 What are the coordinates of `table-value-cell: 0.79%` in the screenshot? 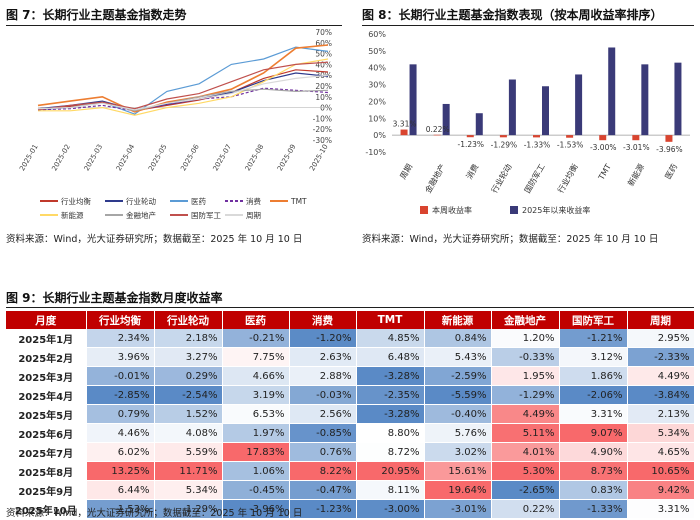 It's located at (120, 414).